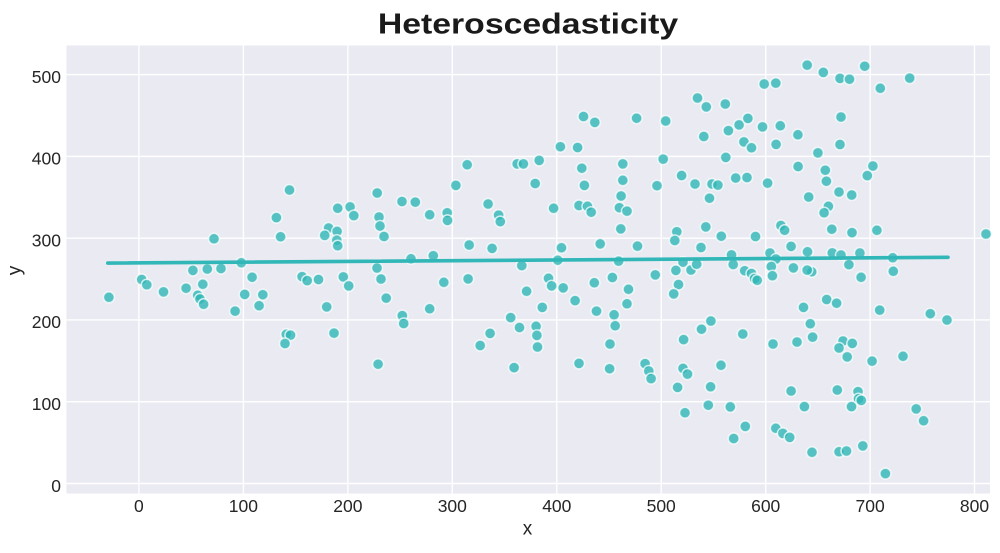 This screenshot has height=553, width=1000. Describe the element at coordinates (974, 506) in the screenshot. I see `svg-text: 800` at that location.